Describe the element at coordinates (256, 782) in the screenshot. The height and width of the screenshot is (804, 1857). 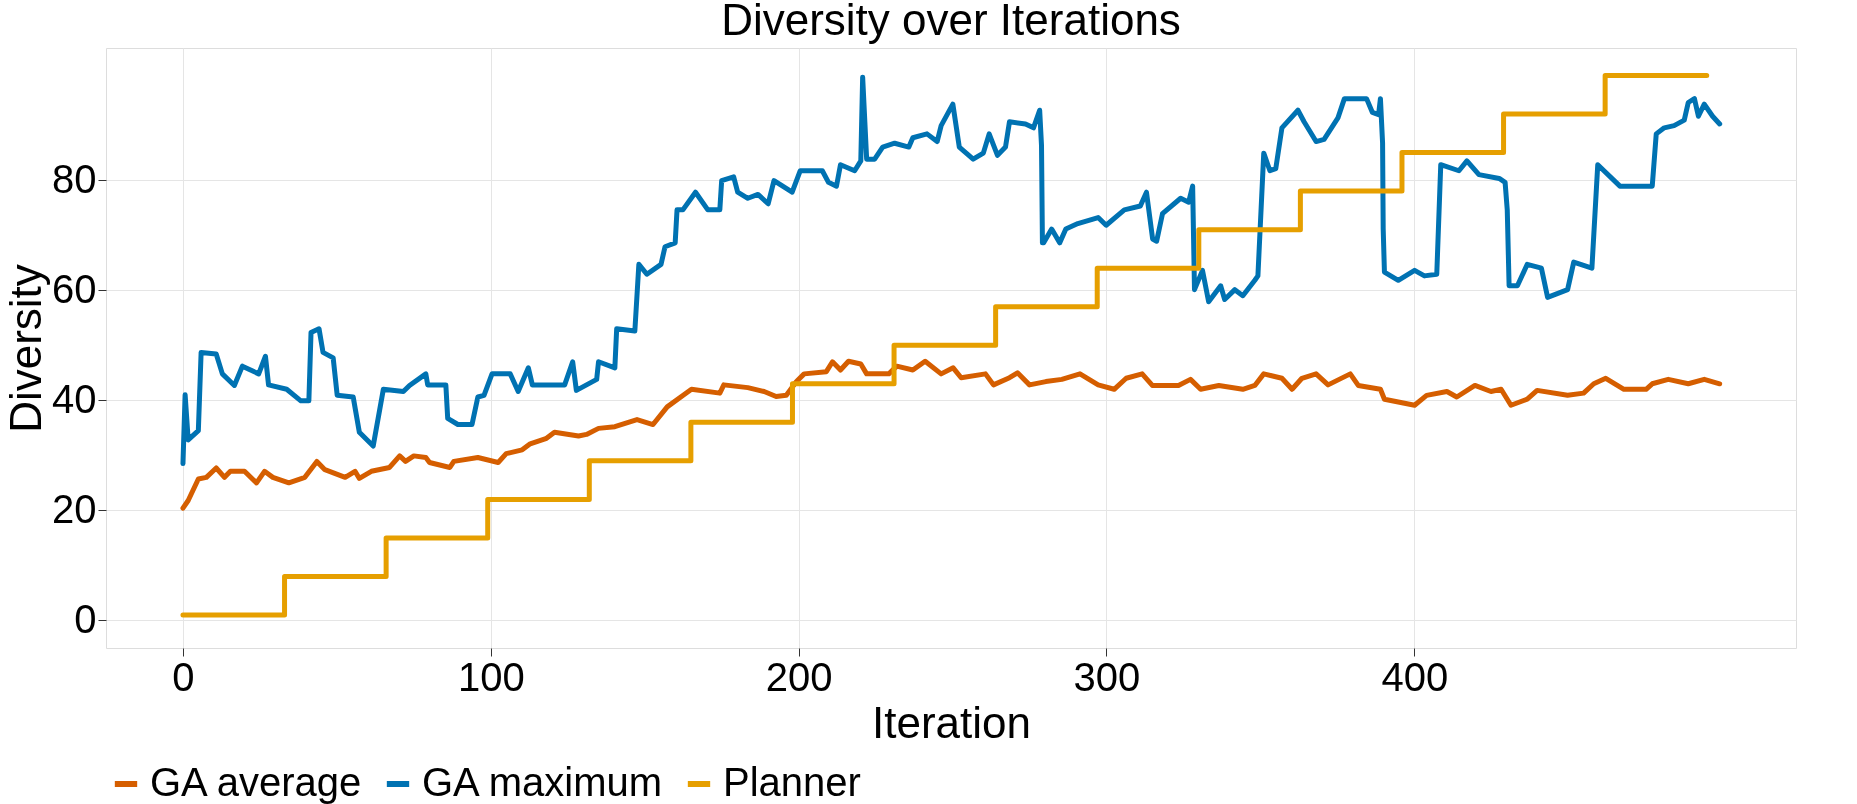
I see `legend-label: GA average` at that location.